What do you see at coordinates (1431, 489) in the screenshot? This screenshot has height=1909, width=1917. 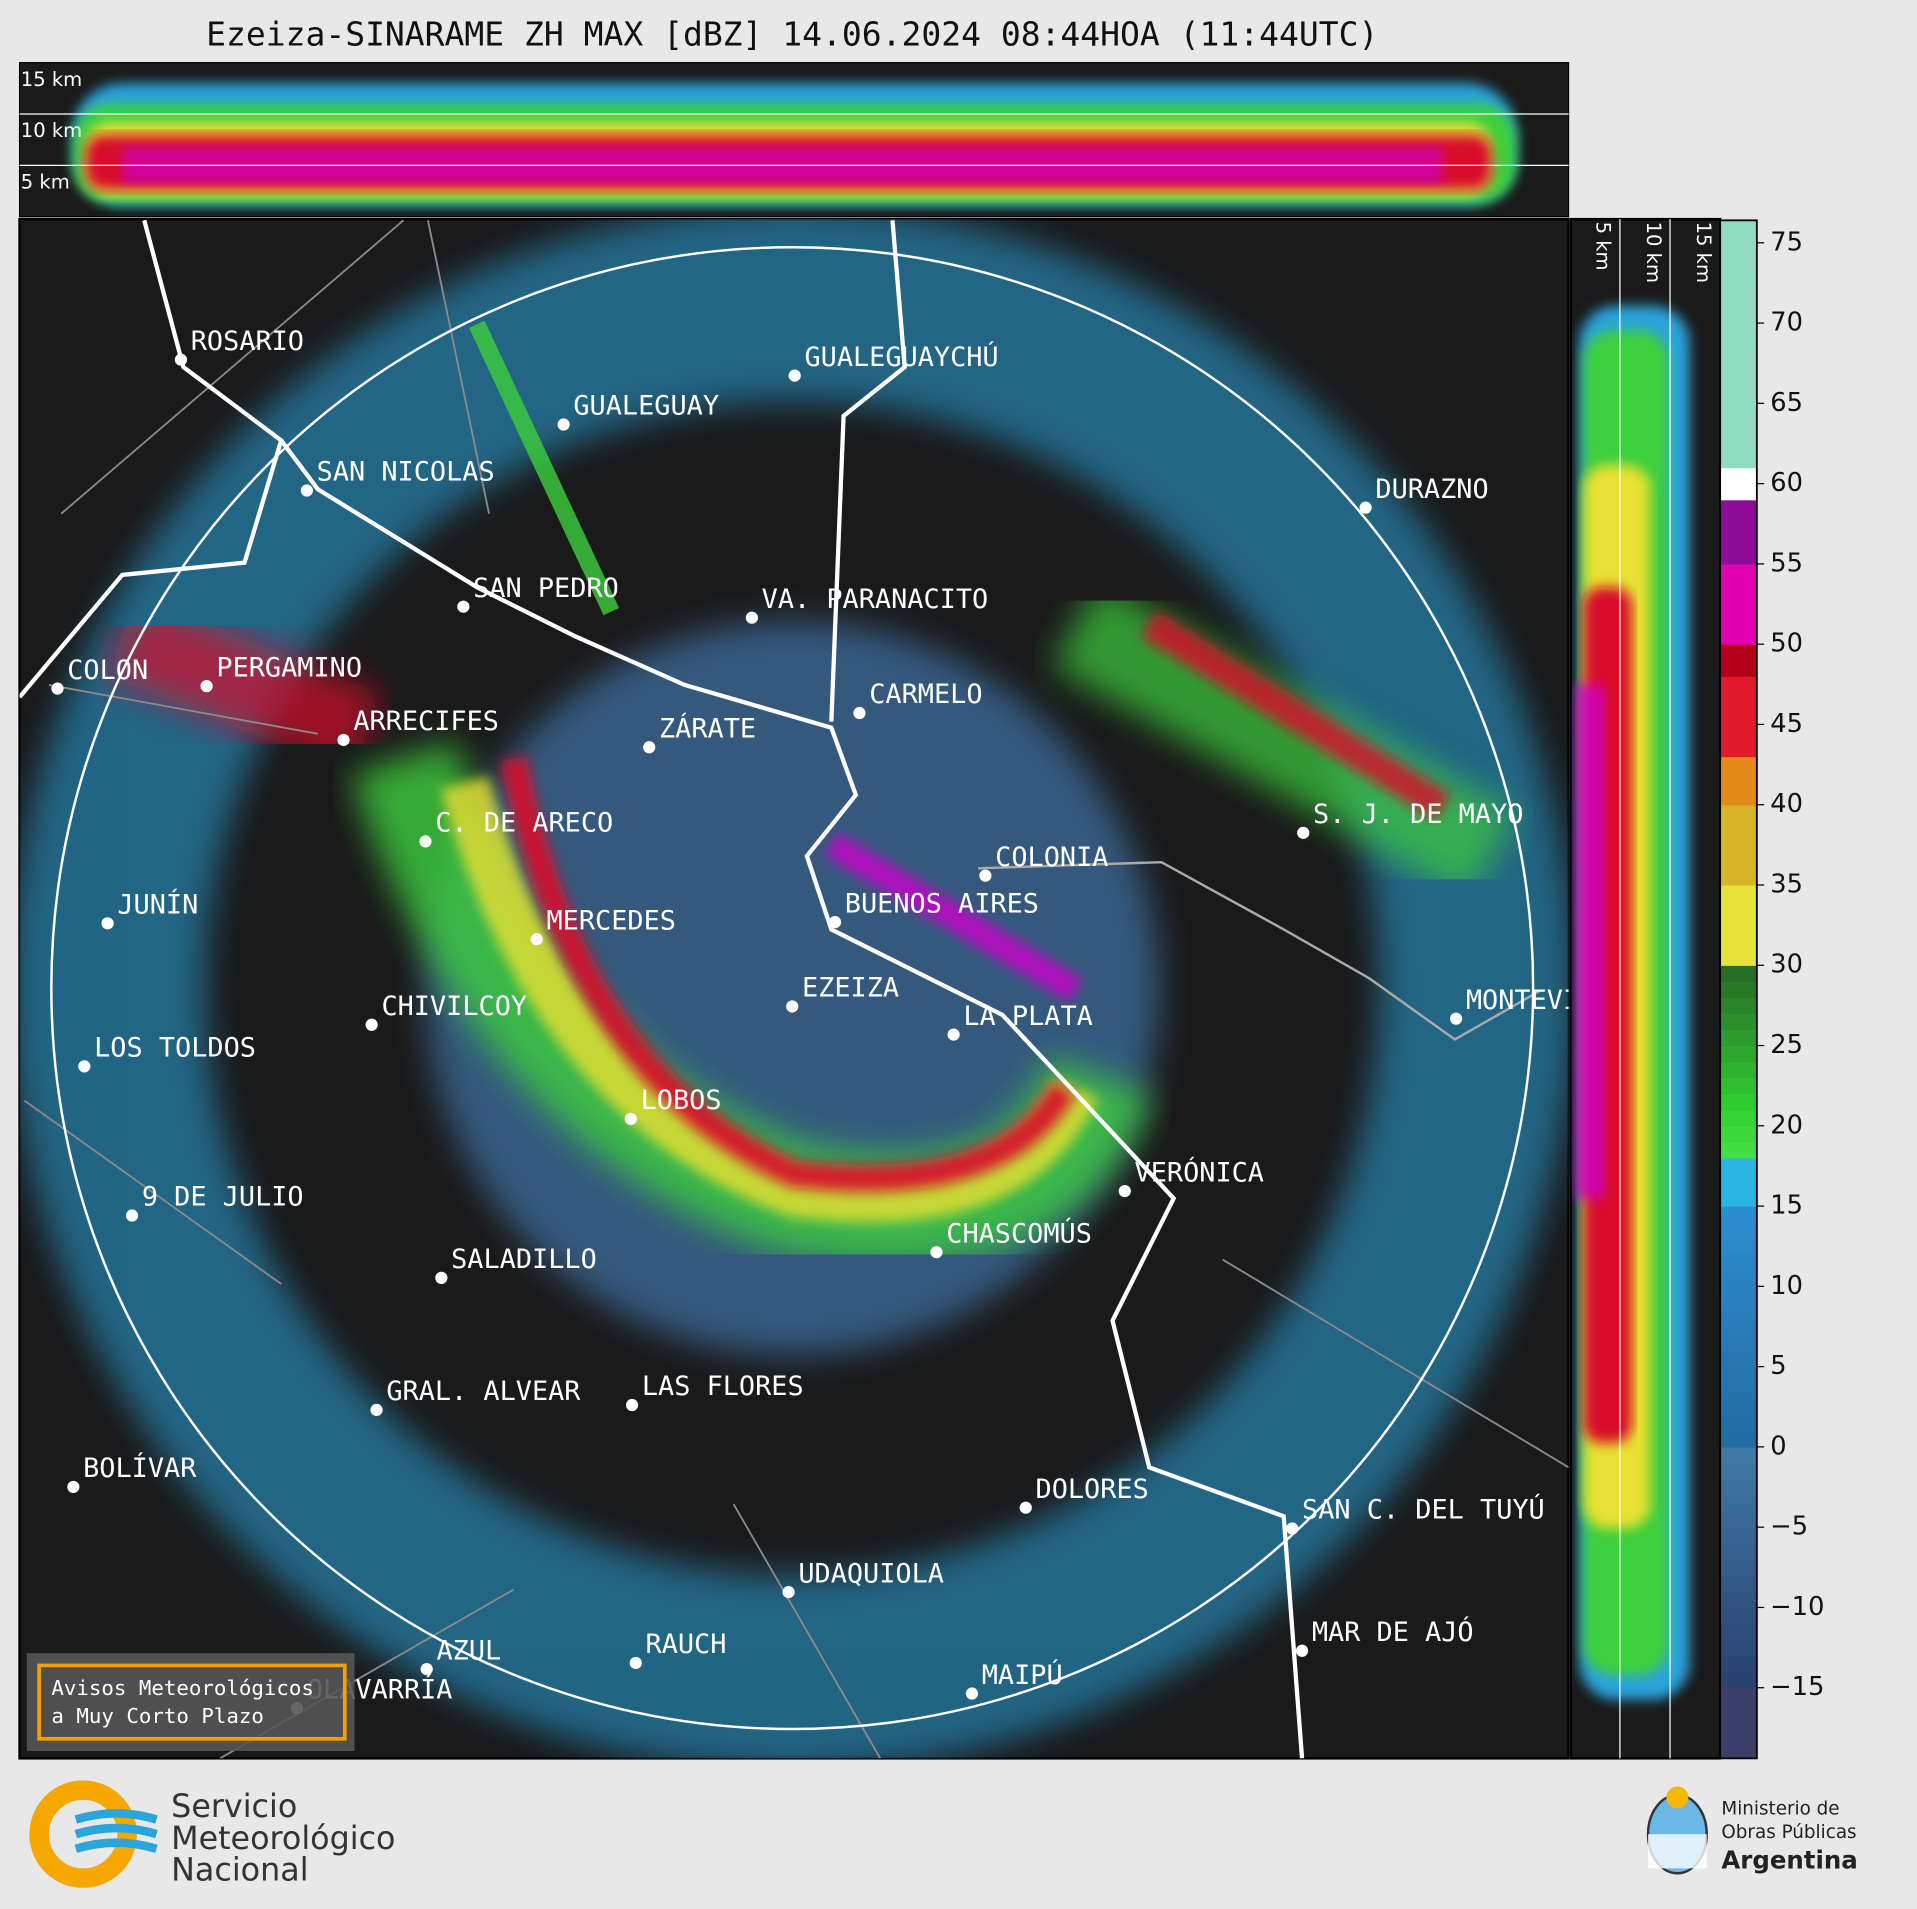 I see `city-label: DURAZNO` at bounding box center [1431, 489].